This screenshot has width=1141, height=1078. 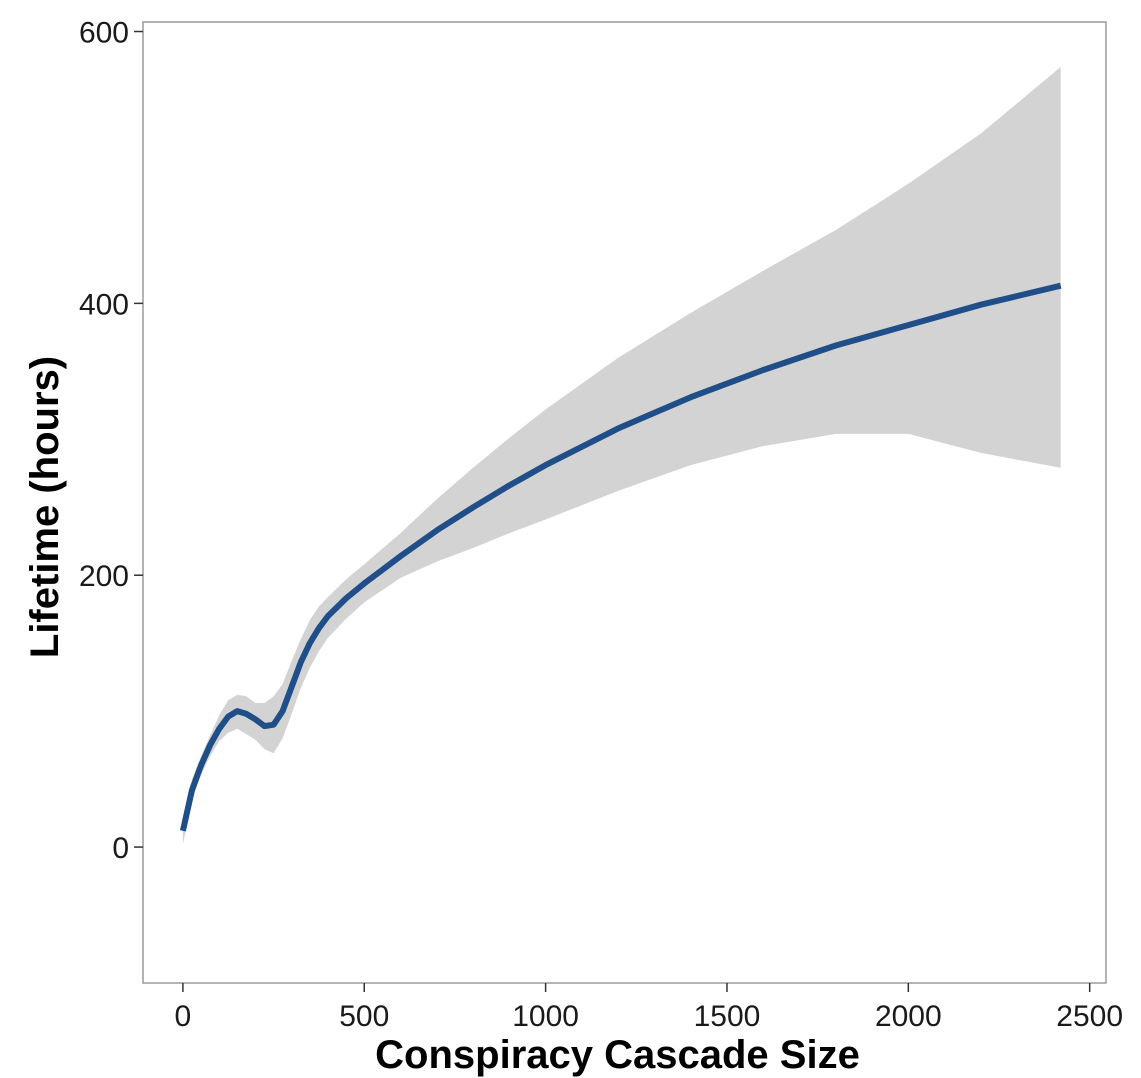 What do you see at coordinates (45, 507) in the screenshot?
I see `y-axis-title: Lifetime (hours)` at bounding box center [45, 507].